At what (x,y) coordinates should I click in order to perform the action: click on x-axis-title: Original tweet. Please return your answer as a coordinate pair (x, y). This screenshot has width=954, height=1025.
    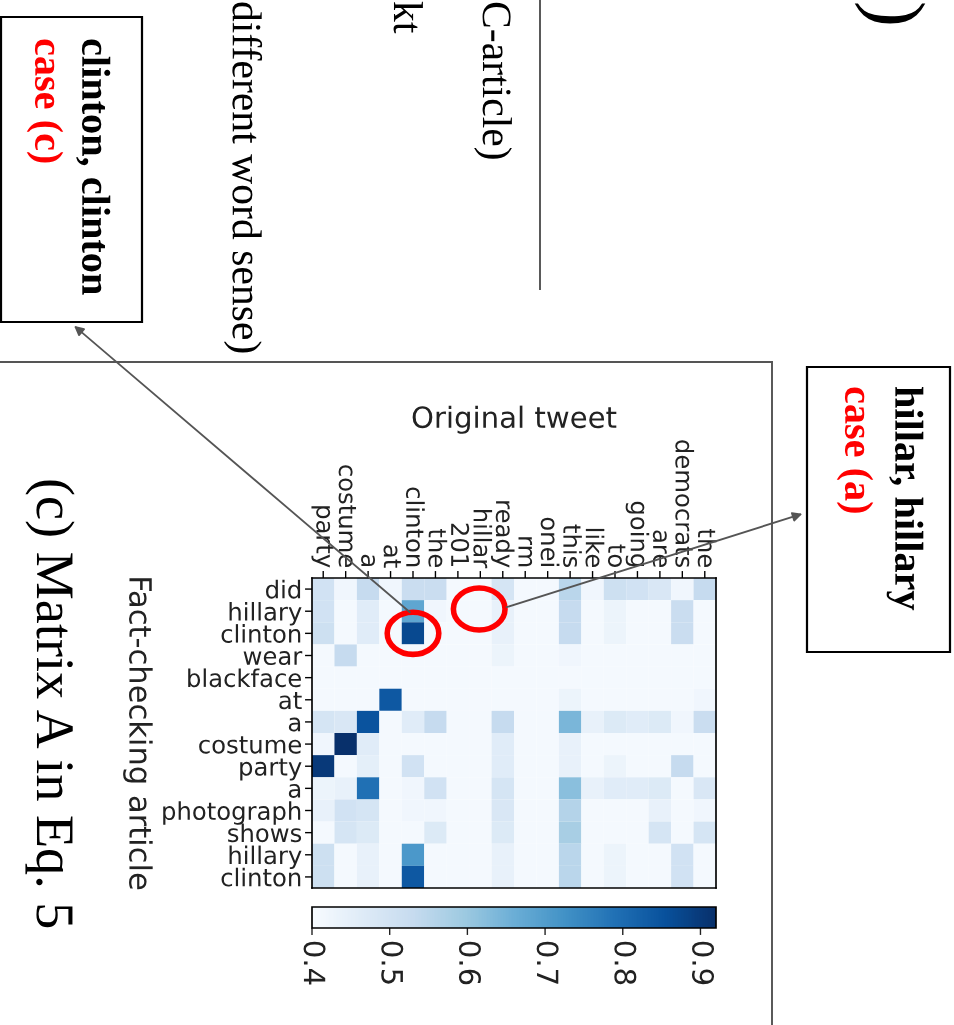
    Looking at the image, I should click on (514, 419).